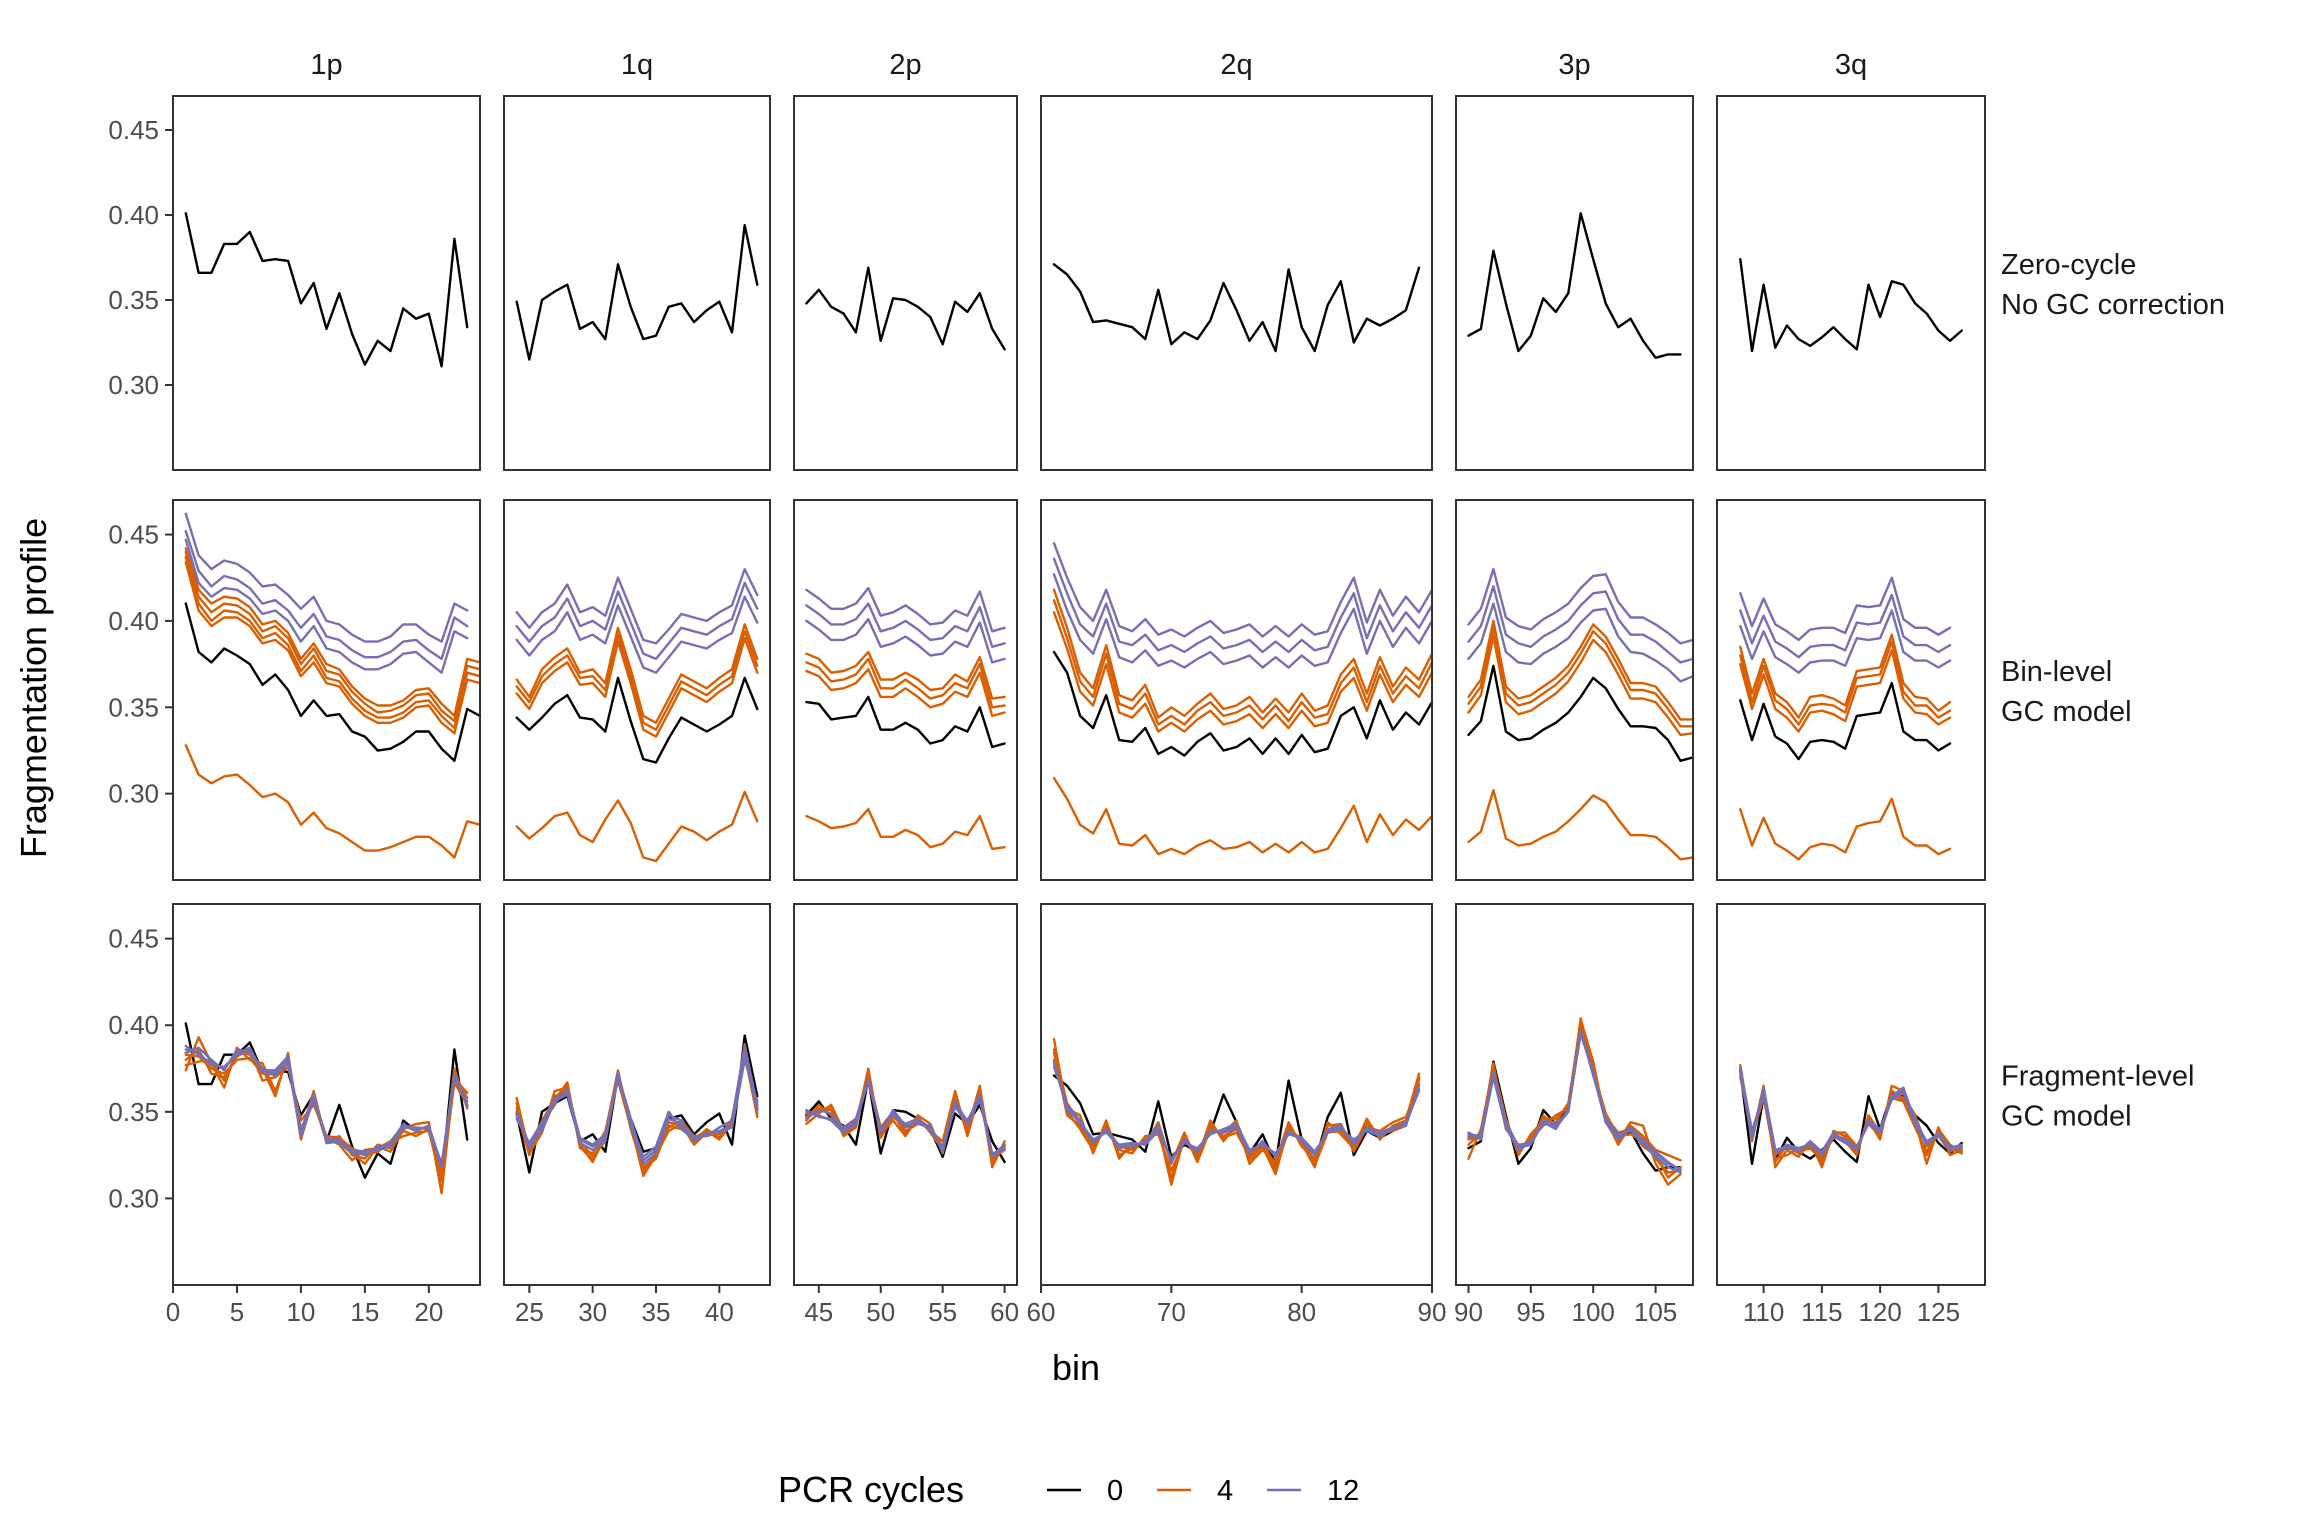 The height and width of the screenshot is (1536, 2304). Describe the element at coordinates (173, 1312) in the screenshot. I see `x-tick-label: 0` at that location.